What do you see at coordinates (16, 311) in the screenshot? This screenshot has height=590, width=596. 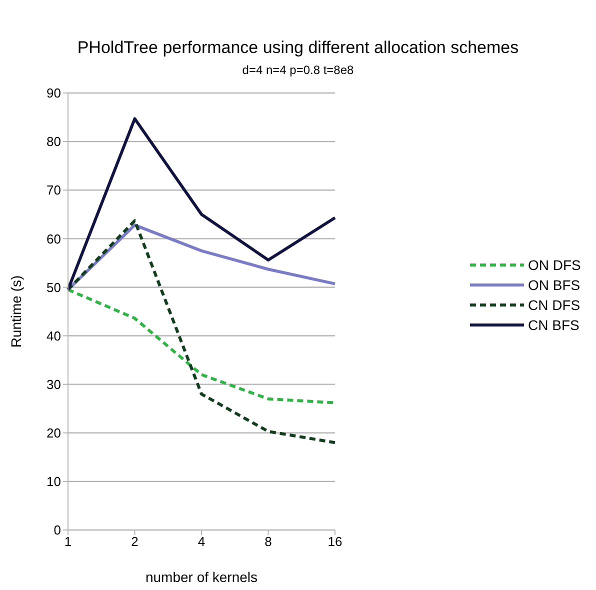 I see `y-axis-title: Runtime (s)` at bounding box center [16, 311].